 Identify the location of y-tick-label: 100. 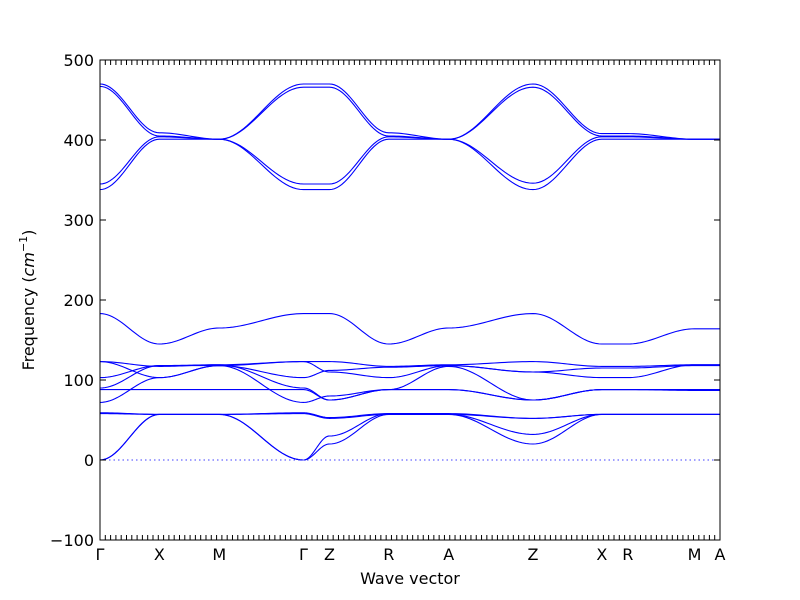
(78, 380).